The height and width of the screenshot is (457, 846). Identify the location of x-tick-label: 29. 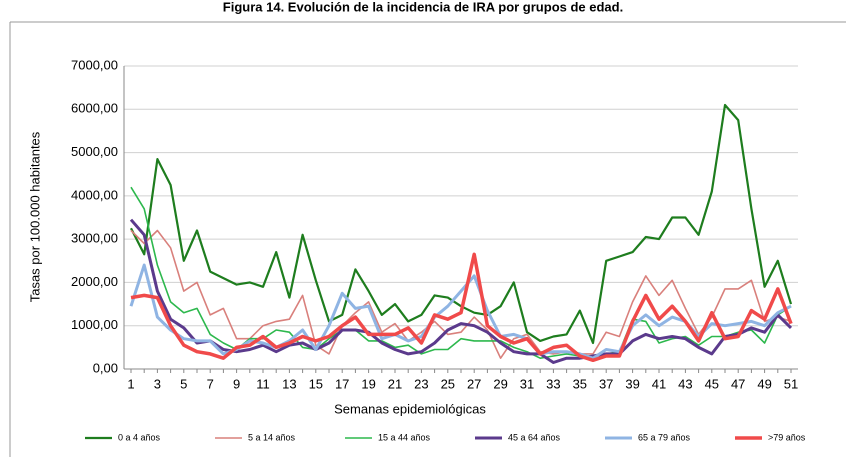
(500, 383).